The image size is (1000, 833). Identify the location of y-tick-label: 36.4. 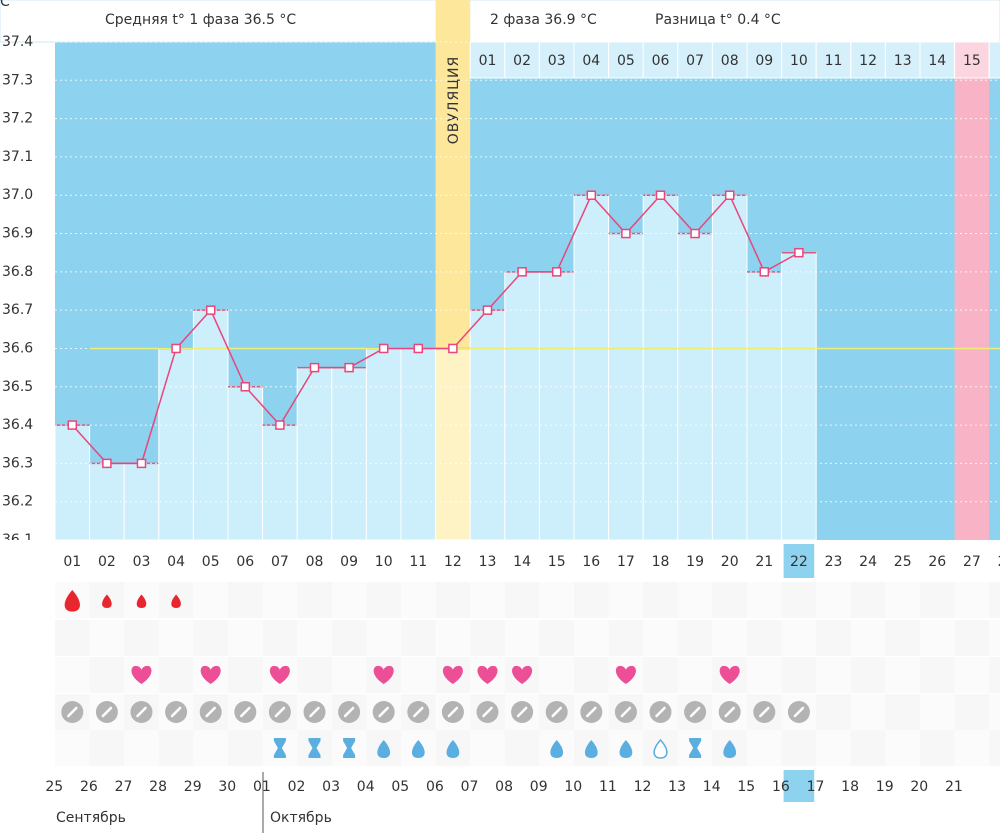
(17, 425).